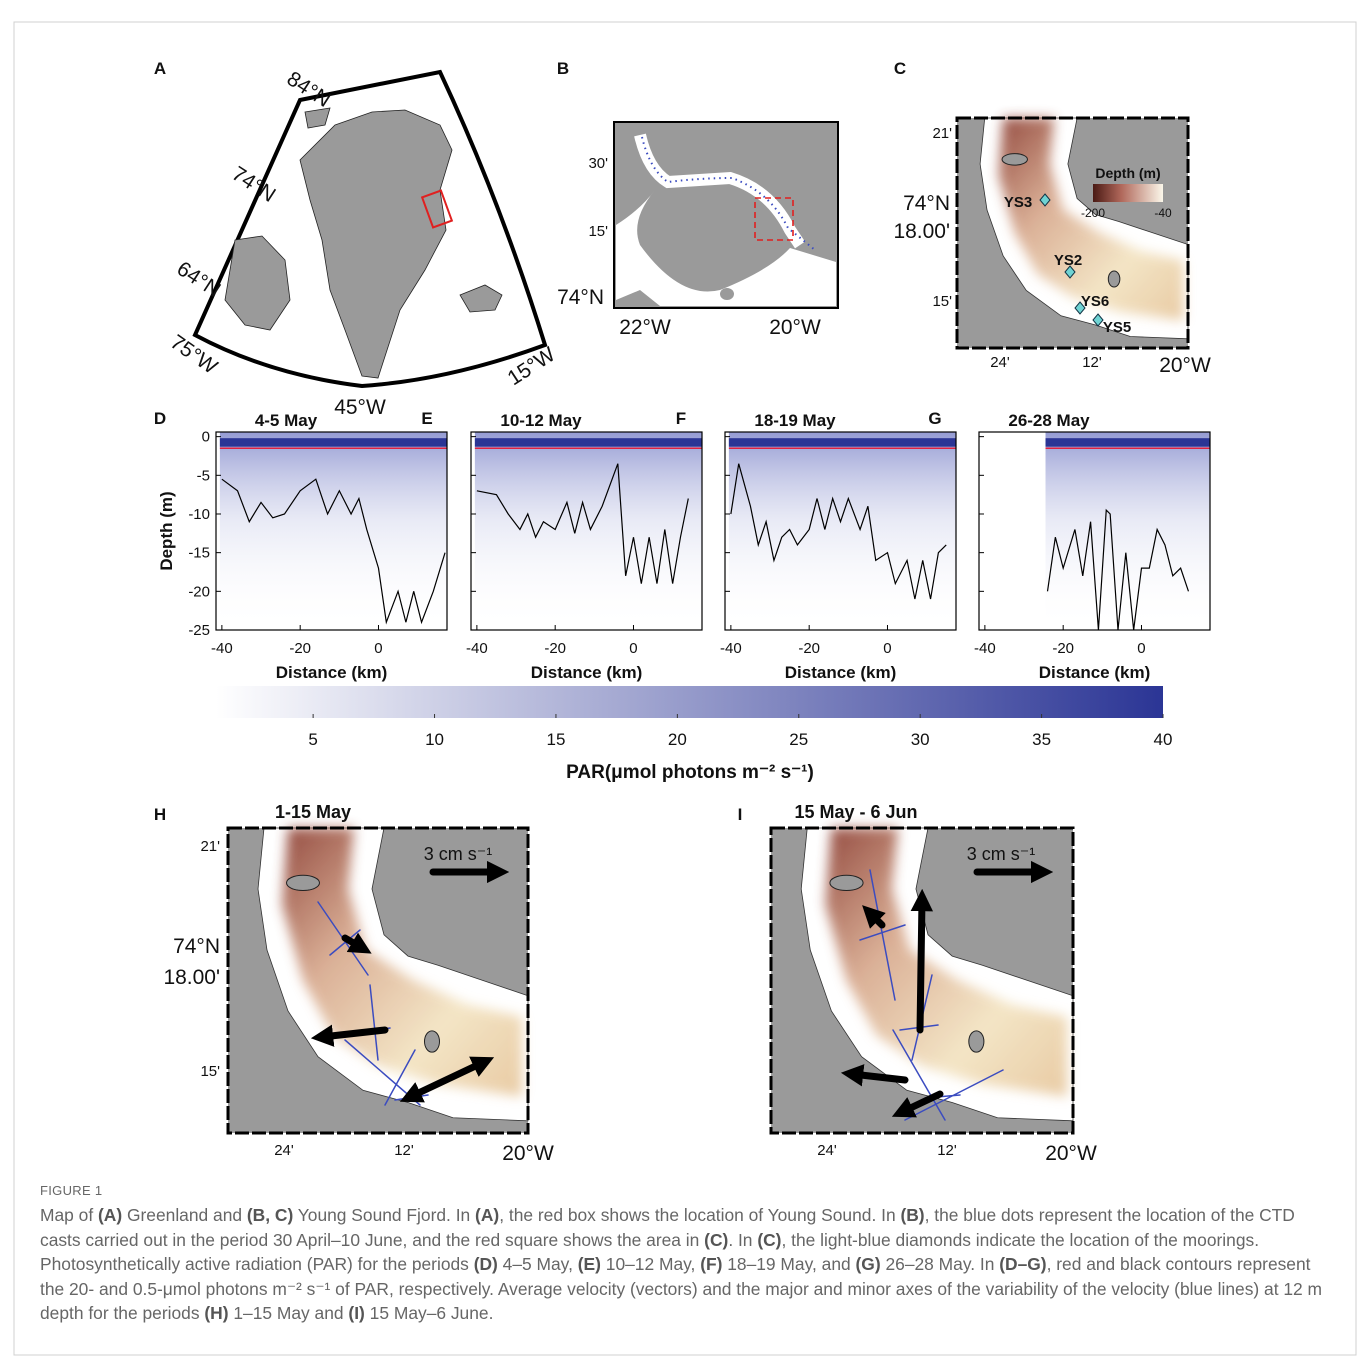  I want to click on caption-text: 15 May–6 June., so click(429, 1313).